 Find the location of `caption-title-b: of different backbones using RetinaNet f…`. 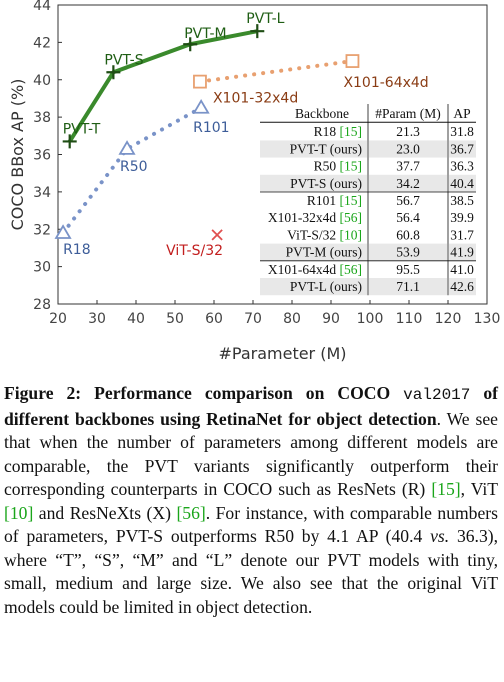

caption-title-b: of different backbones using RetinaNet f… is located at coordinates (251, 406).